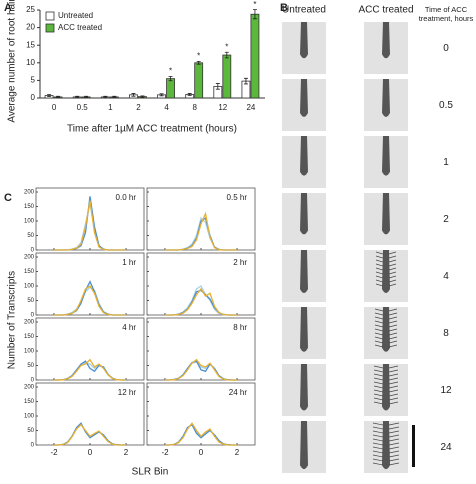 This screenshot has width=476, height=484. Describe the element at coordinates (30, 62) in the screenshot. I see `y-tick-label: 10` at that location.